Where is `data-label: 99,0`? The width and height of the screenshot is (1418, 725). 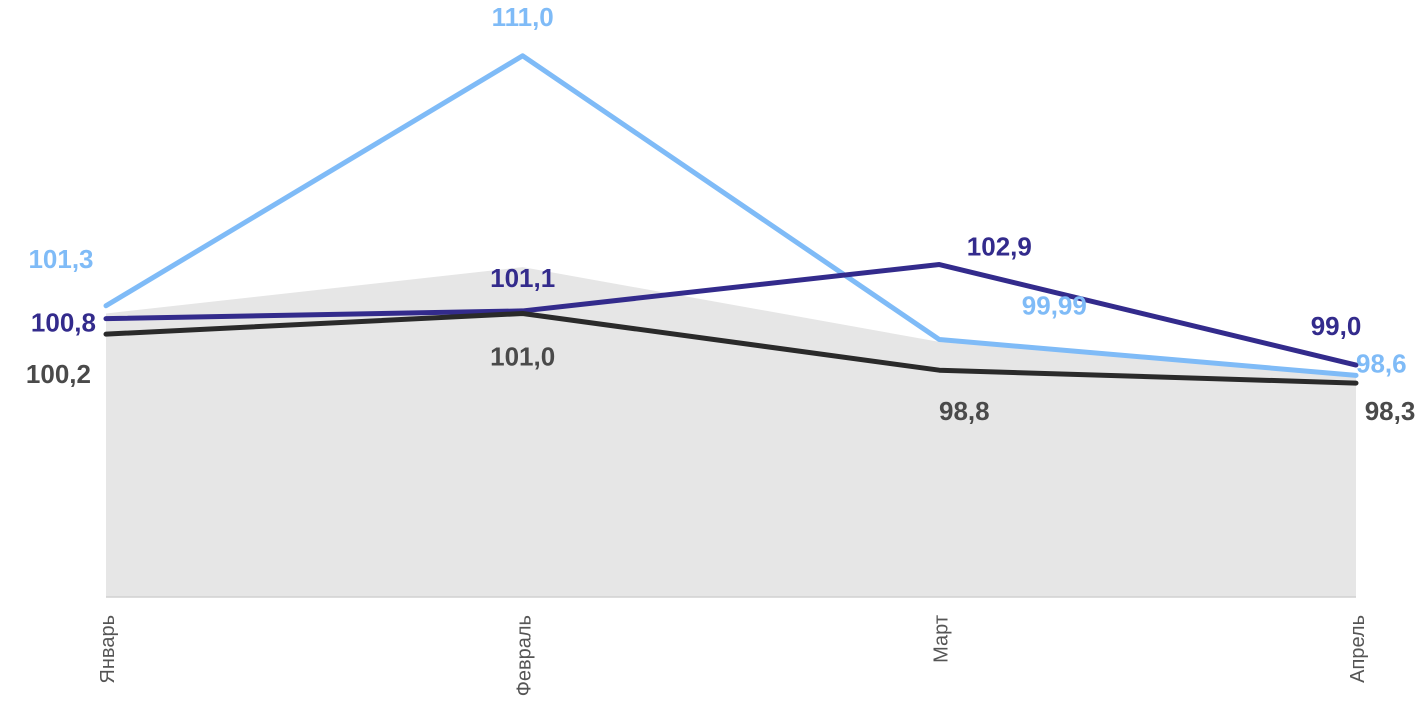
data-label: 99,0 is located at coordinates (1336, 326).